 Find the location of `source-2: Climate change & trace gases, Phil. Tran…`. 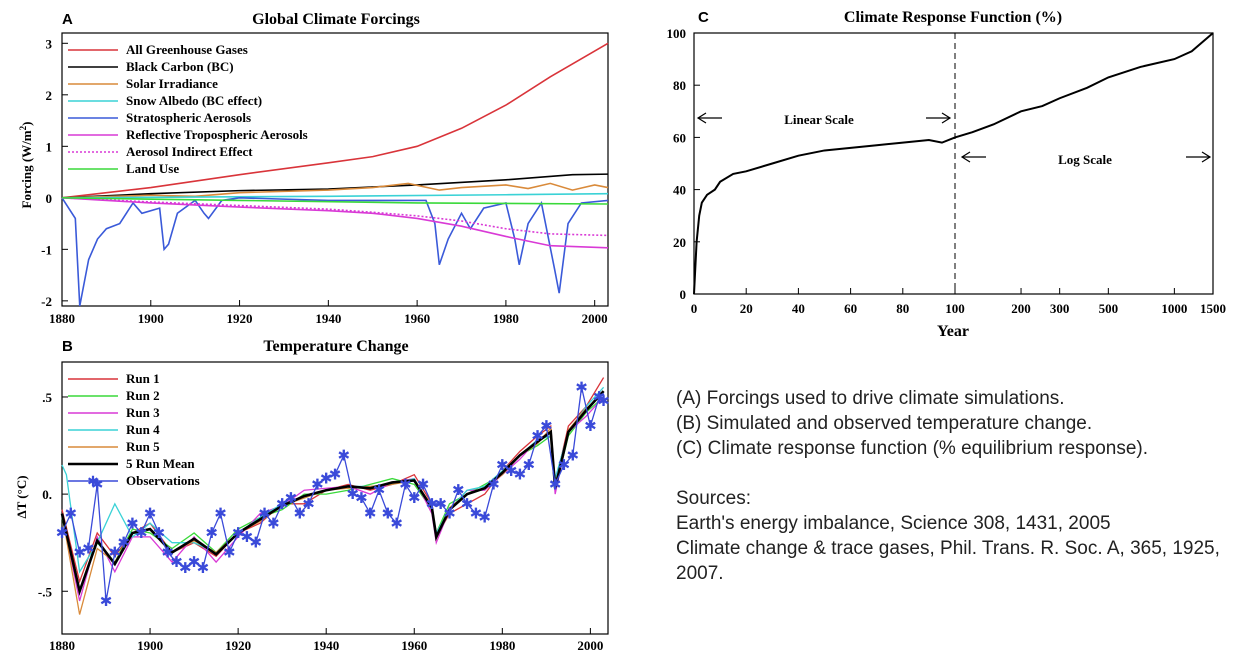

source-2: Climate change & trace gases, Phil. Tran… is located at coordinates (948, 561).